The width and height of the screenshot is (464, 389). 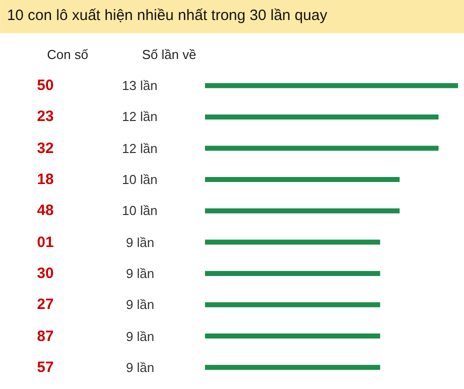 What do you see at coordinates (169, 54) in the screenshot?
I see `text: Số lần về` at bounding box center [169, 54].